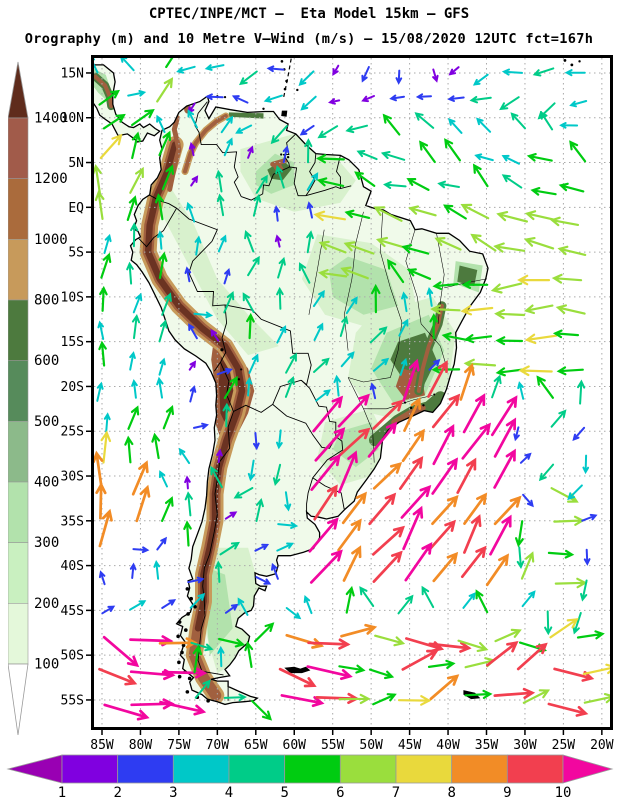  What do you see at coordinates (127, 103) in the screenshot?
I see `coastline-central-america` at bounding box center [127, 103].